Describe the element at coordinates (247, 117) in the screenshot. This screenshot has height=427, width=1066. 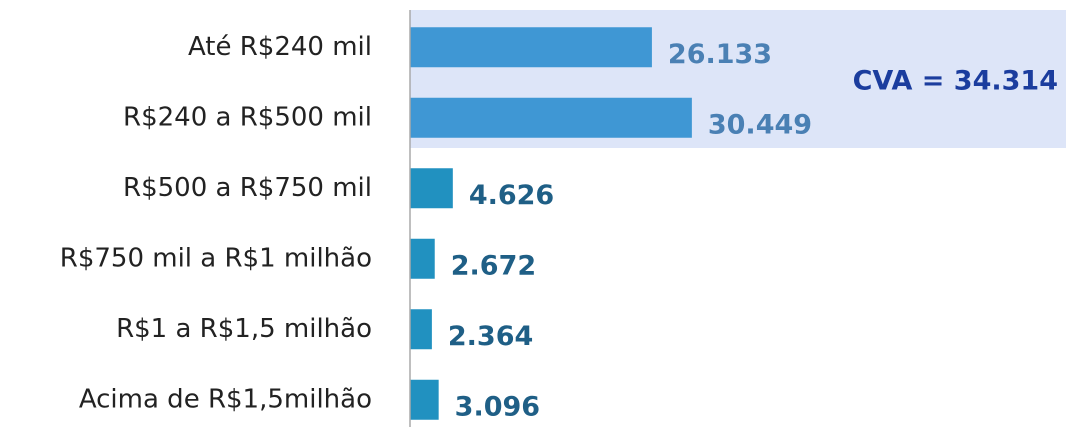
I see `category-label: R$240 a R$500 mil` at that location.